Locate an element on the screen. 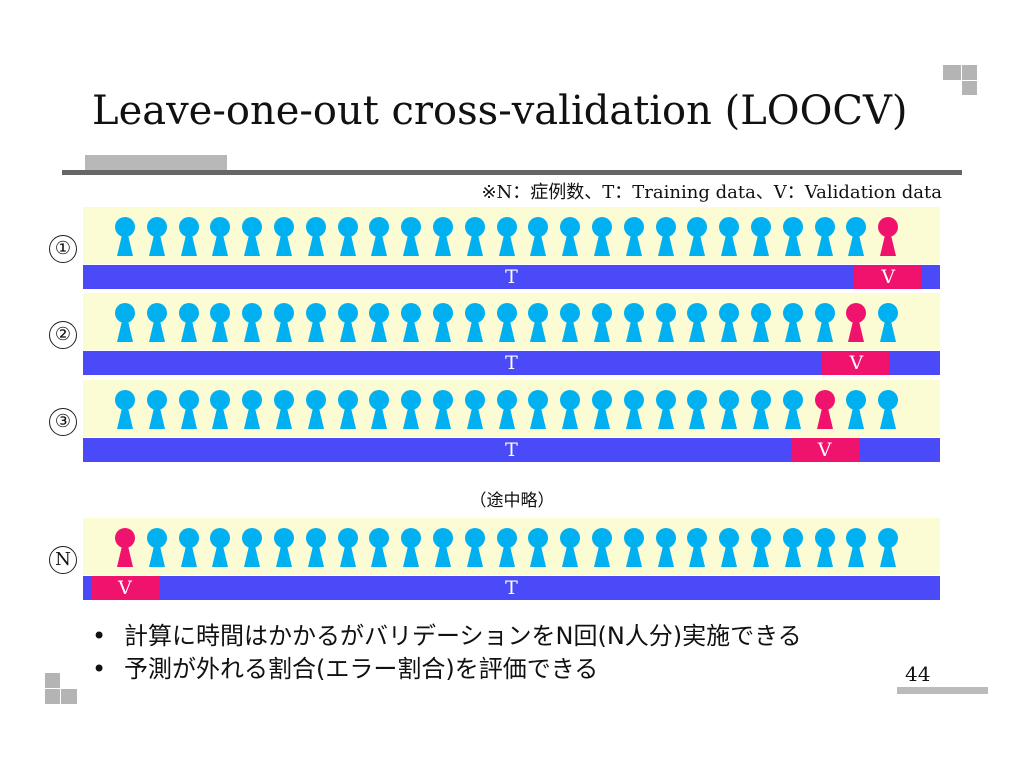  bullet-item: • 計算に時間はかかるがバリデーションをN回(N人分)実施できる is located at coordinates (447, 636).